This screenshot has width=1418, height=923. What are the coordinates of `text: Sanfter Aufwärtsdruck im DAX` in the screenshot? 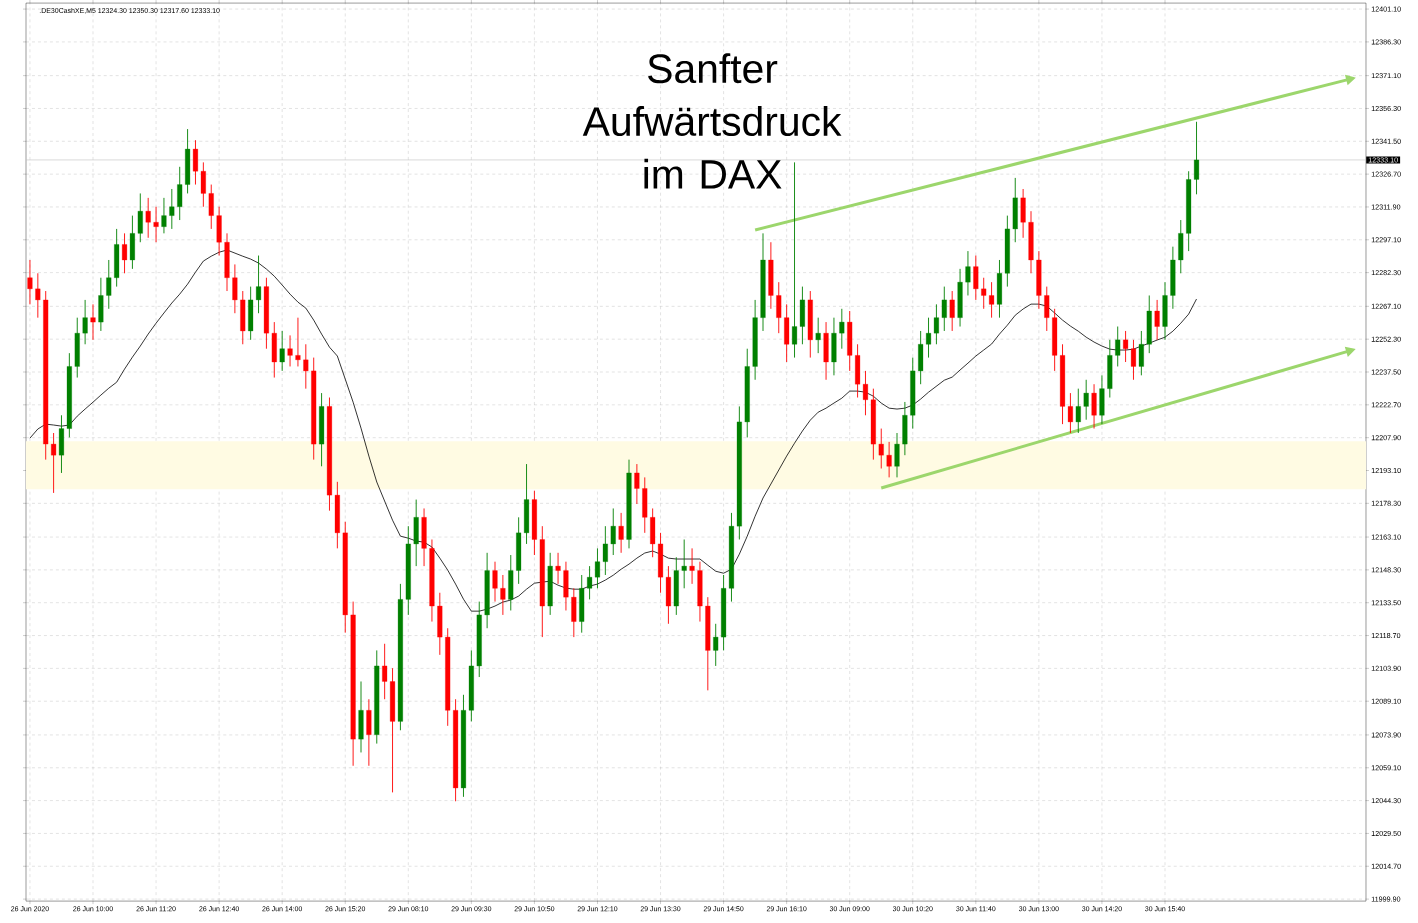 It's located at (712, 121).